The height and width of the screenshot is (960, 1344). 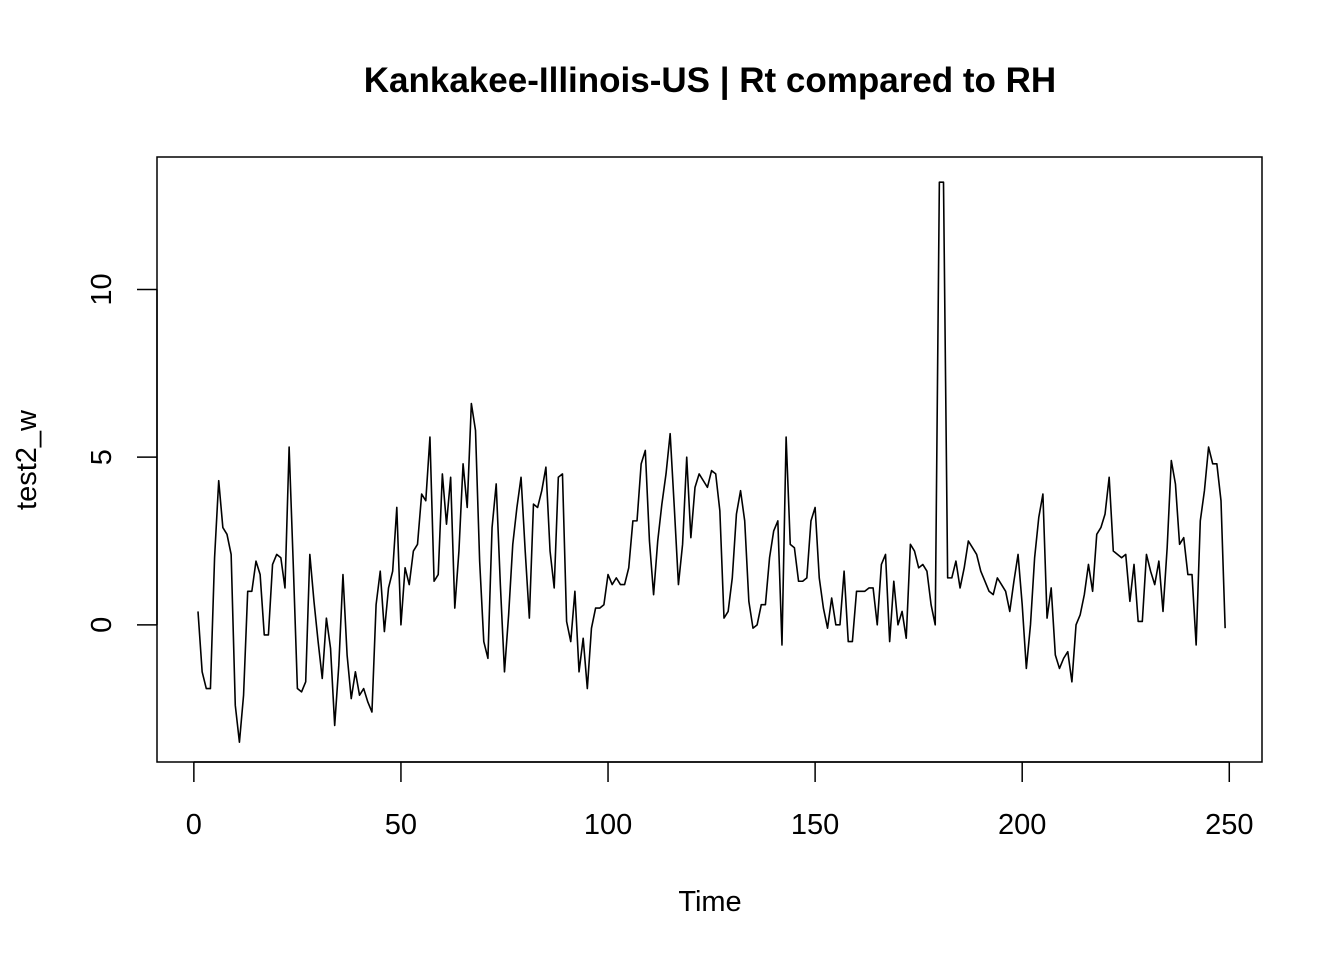 What do you see at coordinates (608, 825) in the screenshot?
I see `x-tick-label: 100` at bounding box center [608, 825].